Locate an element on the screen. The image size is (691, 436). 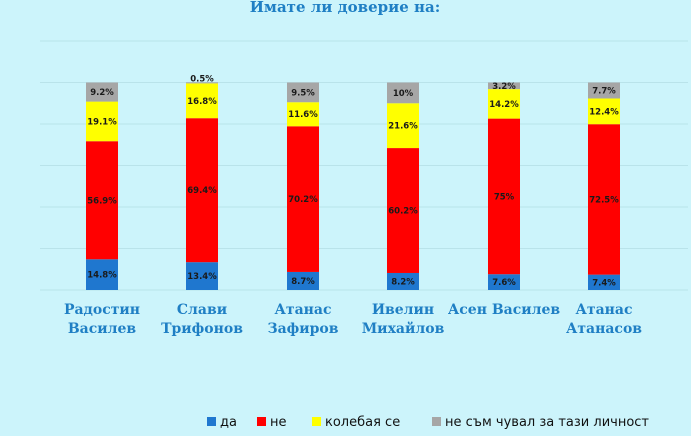
chart-title: Имате ли доверие на: is located at coordinates (345, 8).